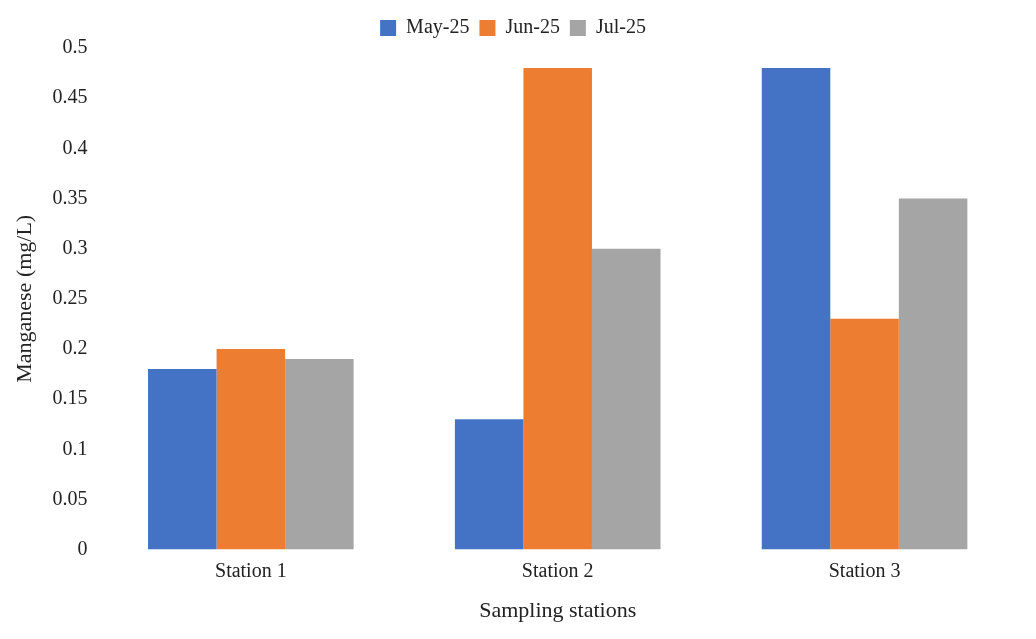 This screenshot has height=639, width=1036. Describe the element at coordinates (438, 27) in the screenshot. I see `legend-label: May-25` at that location.